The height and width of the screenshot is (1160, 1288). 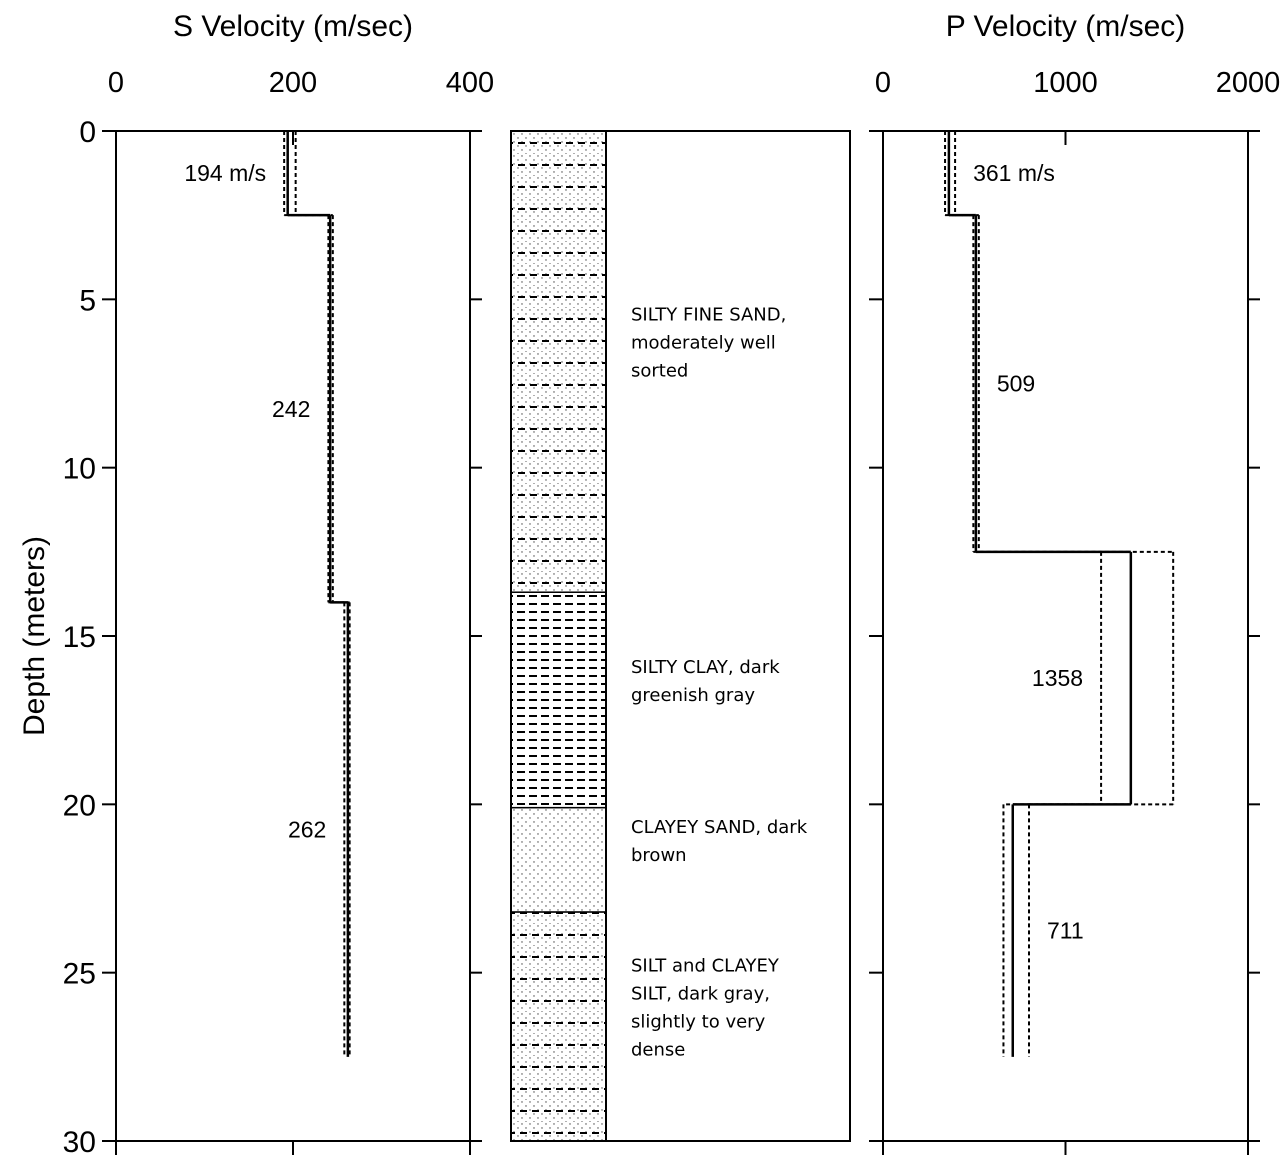 What do you see at coordinates (1248, 83) in the screenshot?
I see `x-tick-label: 2000` at bounding box center [1248, 83].